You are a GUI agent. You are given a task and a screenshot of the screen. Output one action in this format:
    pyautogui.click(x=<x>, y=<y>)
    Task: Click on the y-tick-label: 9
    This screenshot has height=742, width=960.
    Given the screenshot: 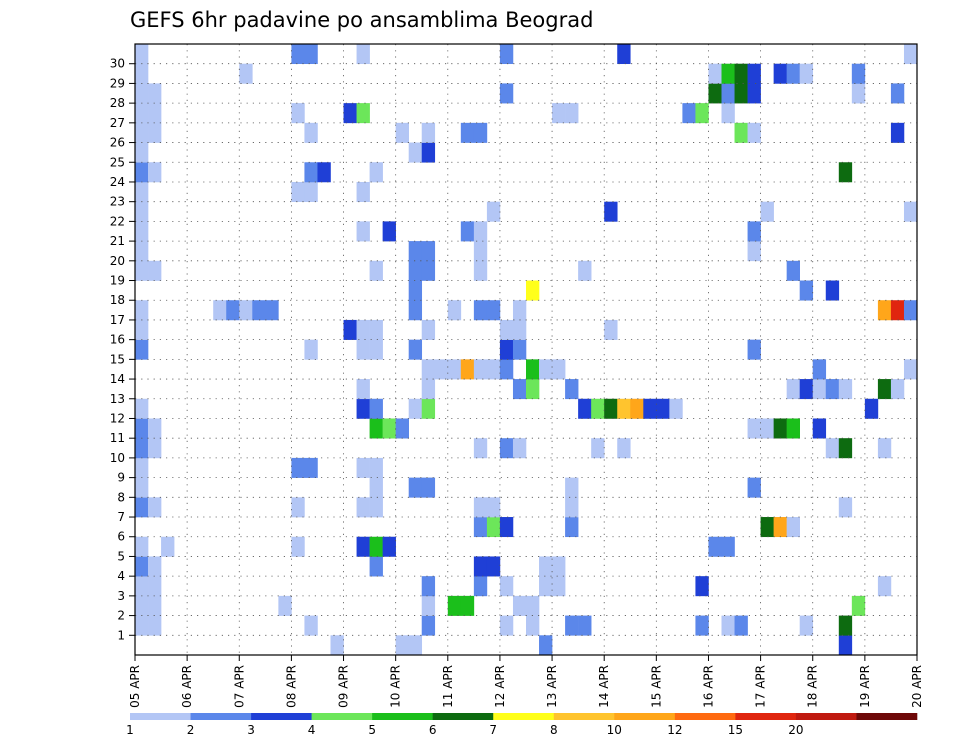 What is the action you would take?
    pyautogui.click(x=121, y=478)
    